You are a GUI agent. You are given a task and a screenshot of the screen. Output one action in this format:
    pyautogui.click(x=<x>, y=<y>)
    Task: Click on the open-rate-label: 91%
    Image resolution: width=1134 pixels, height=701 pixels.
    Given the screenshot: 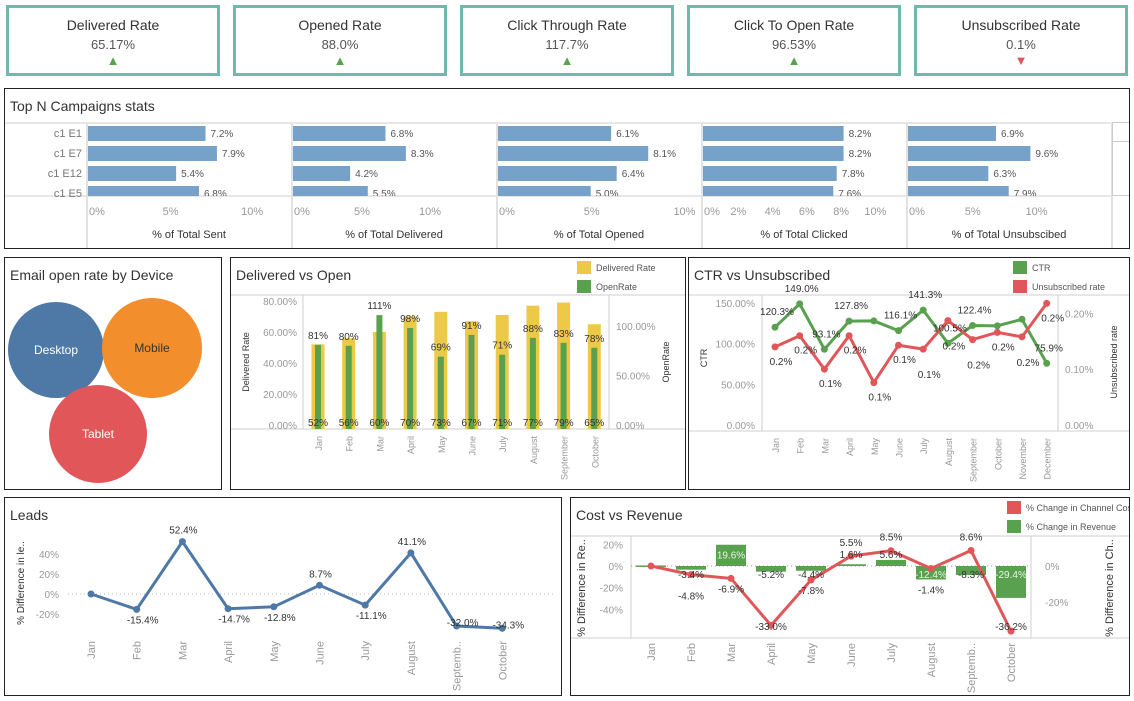 What is the action you would take?
    pyautogui.click(x=471, y=326)
    